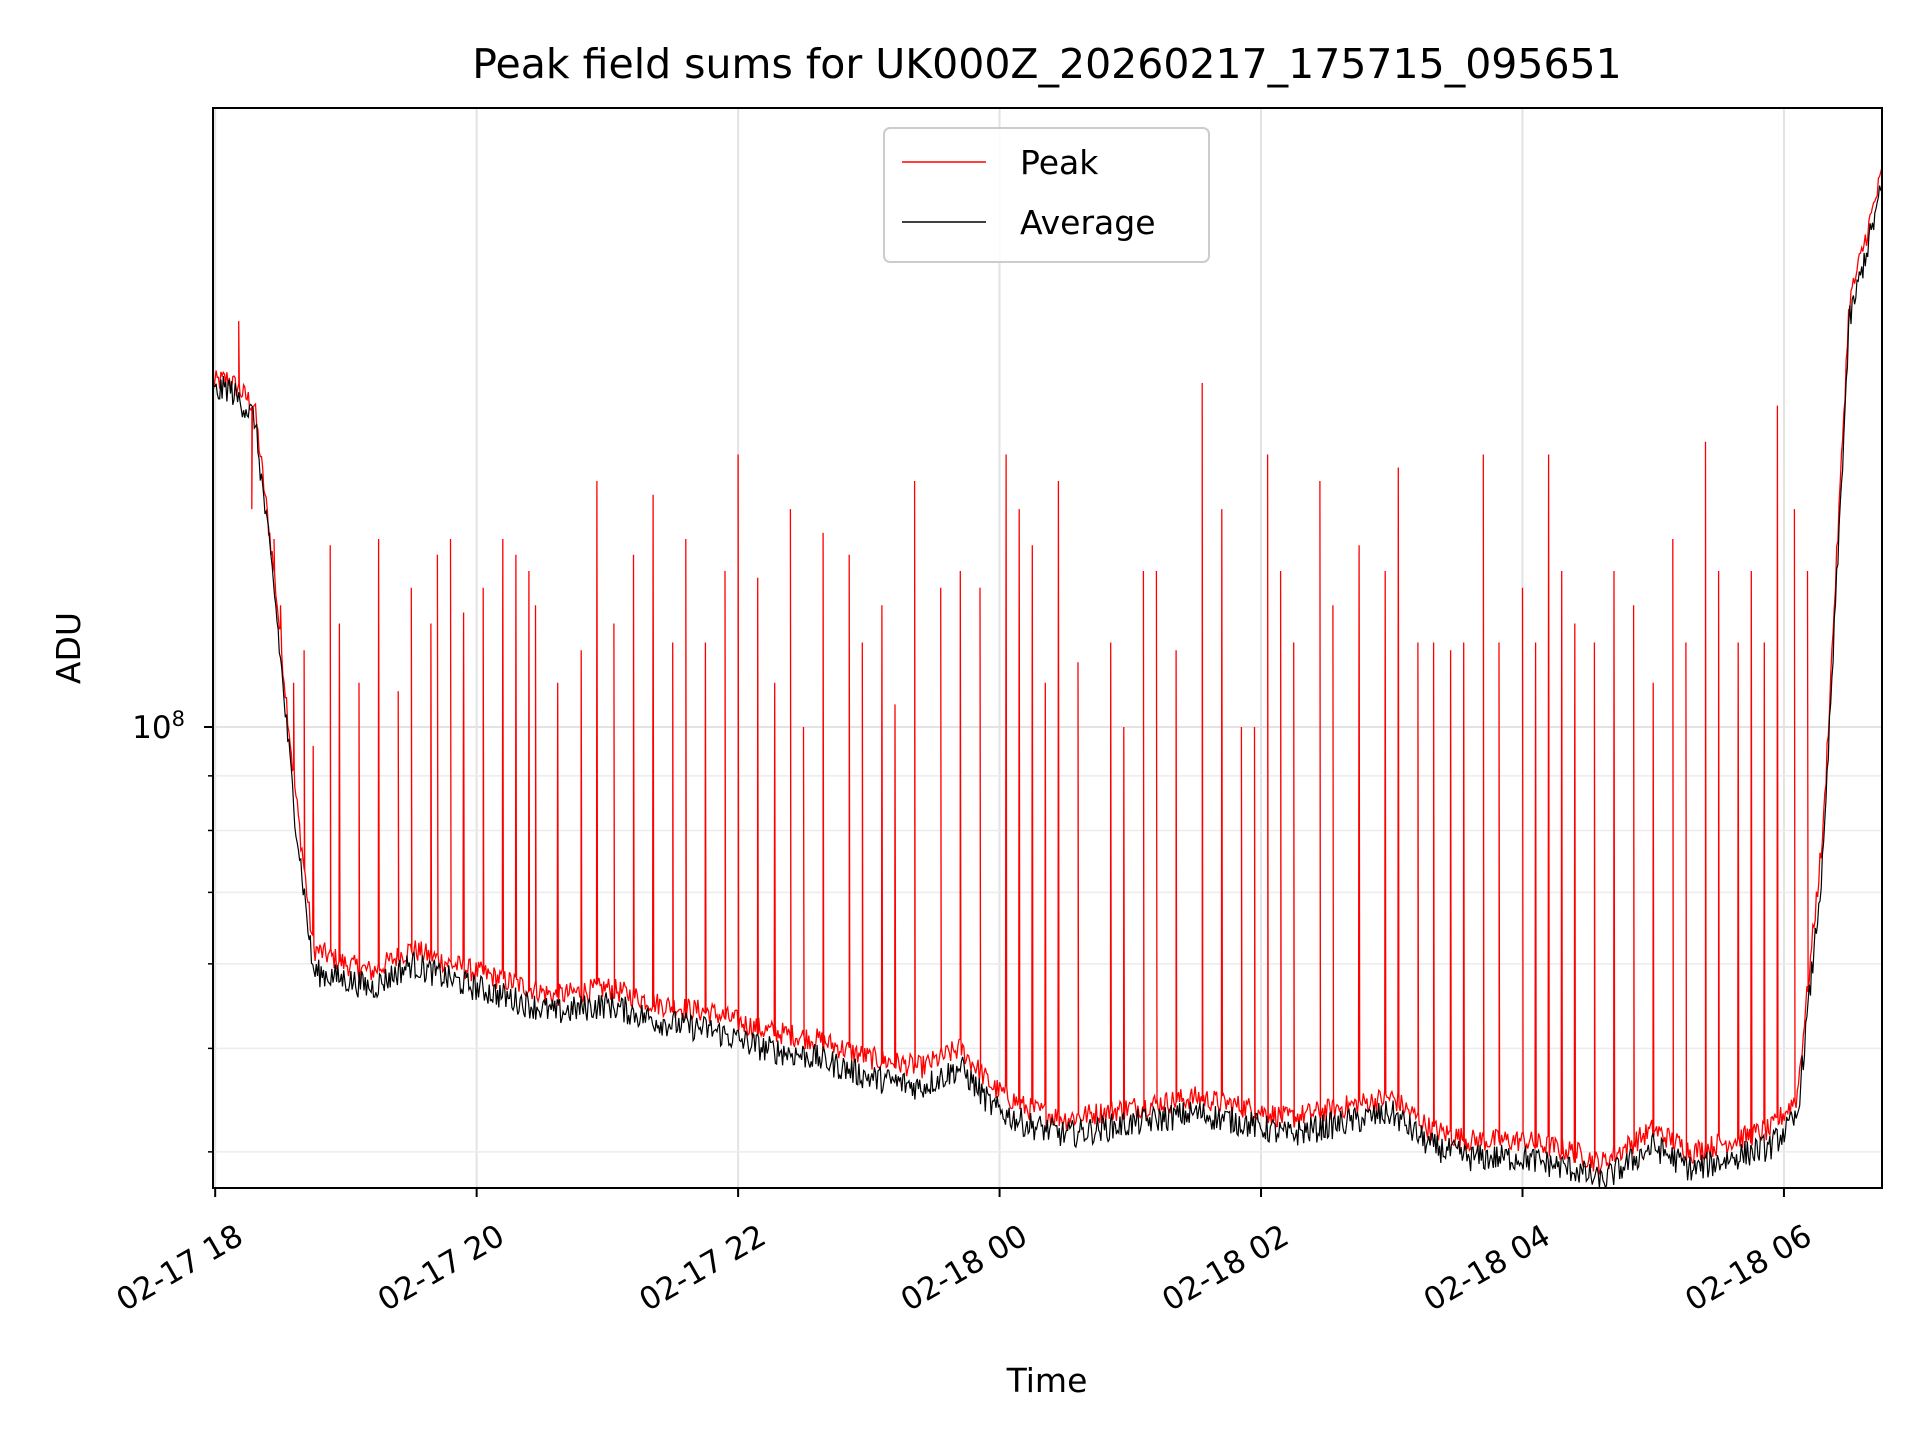 Image resolution: width=1920 pixels, height=1440 pixels. Describe the element at coordinates (68, 648) in the screenshot. I see `y-axis-label: ADU` at that location.